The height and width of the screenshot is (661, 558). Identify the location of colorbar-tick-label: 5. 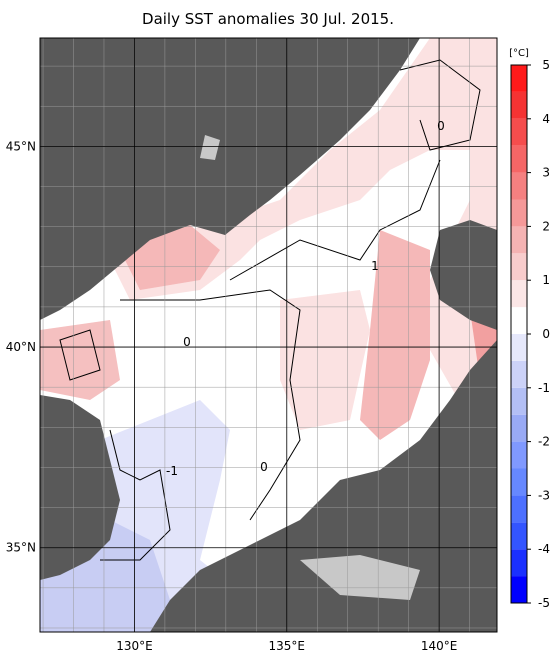
(546, 65).